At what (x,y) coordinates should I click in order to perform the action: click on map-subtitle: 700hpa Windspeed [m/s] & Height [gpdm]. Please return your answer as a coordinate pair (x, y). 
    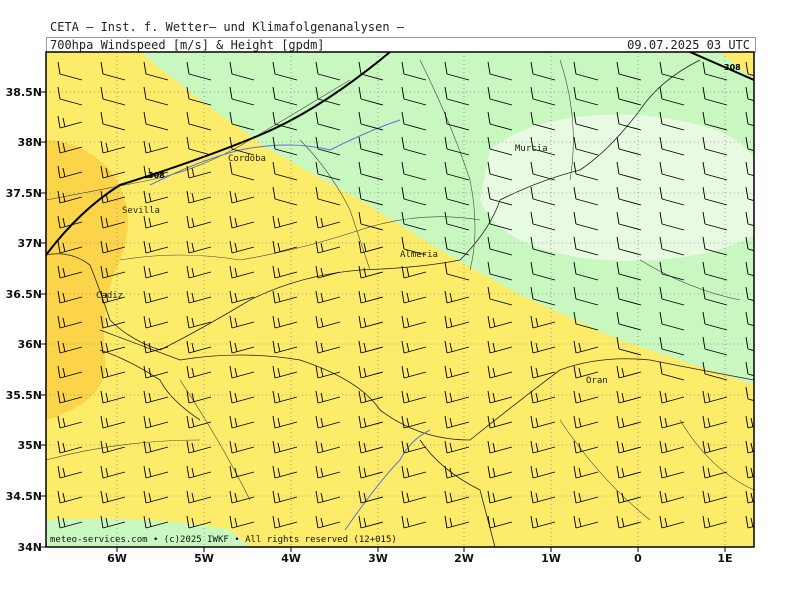
    Looking at the image, I should click on (187, 45).